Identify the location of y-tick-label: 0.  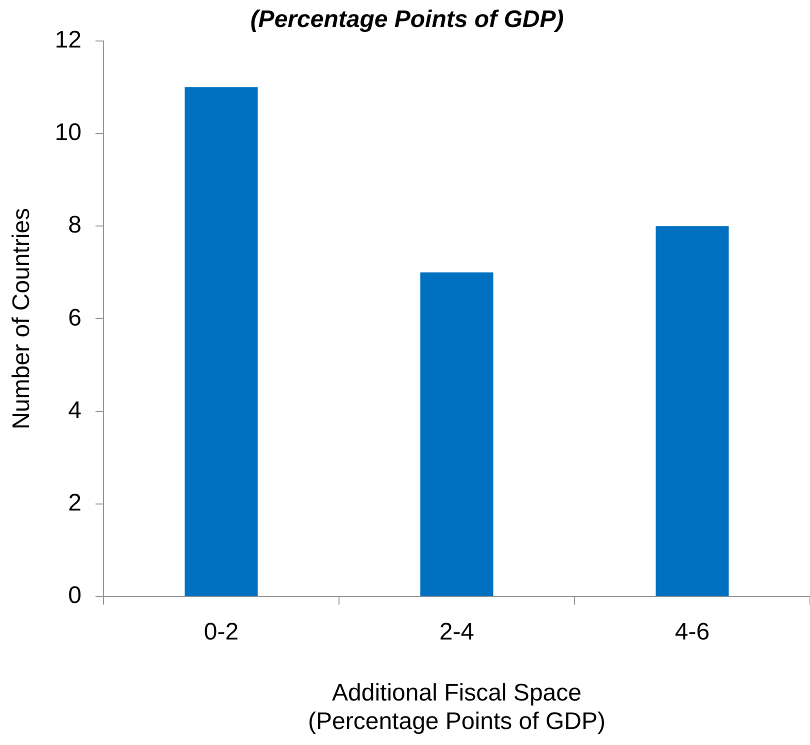
(75, 596).